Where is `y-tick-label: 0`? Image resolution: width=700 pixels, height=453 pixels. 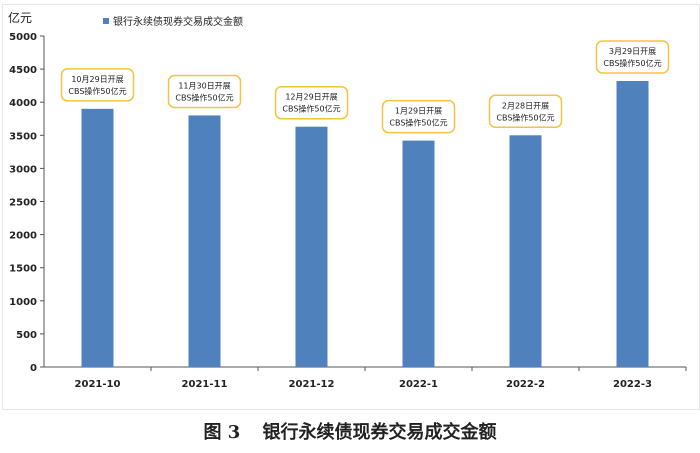 y-tick-label: 0 is located at coordinates (33, 368).